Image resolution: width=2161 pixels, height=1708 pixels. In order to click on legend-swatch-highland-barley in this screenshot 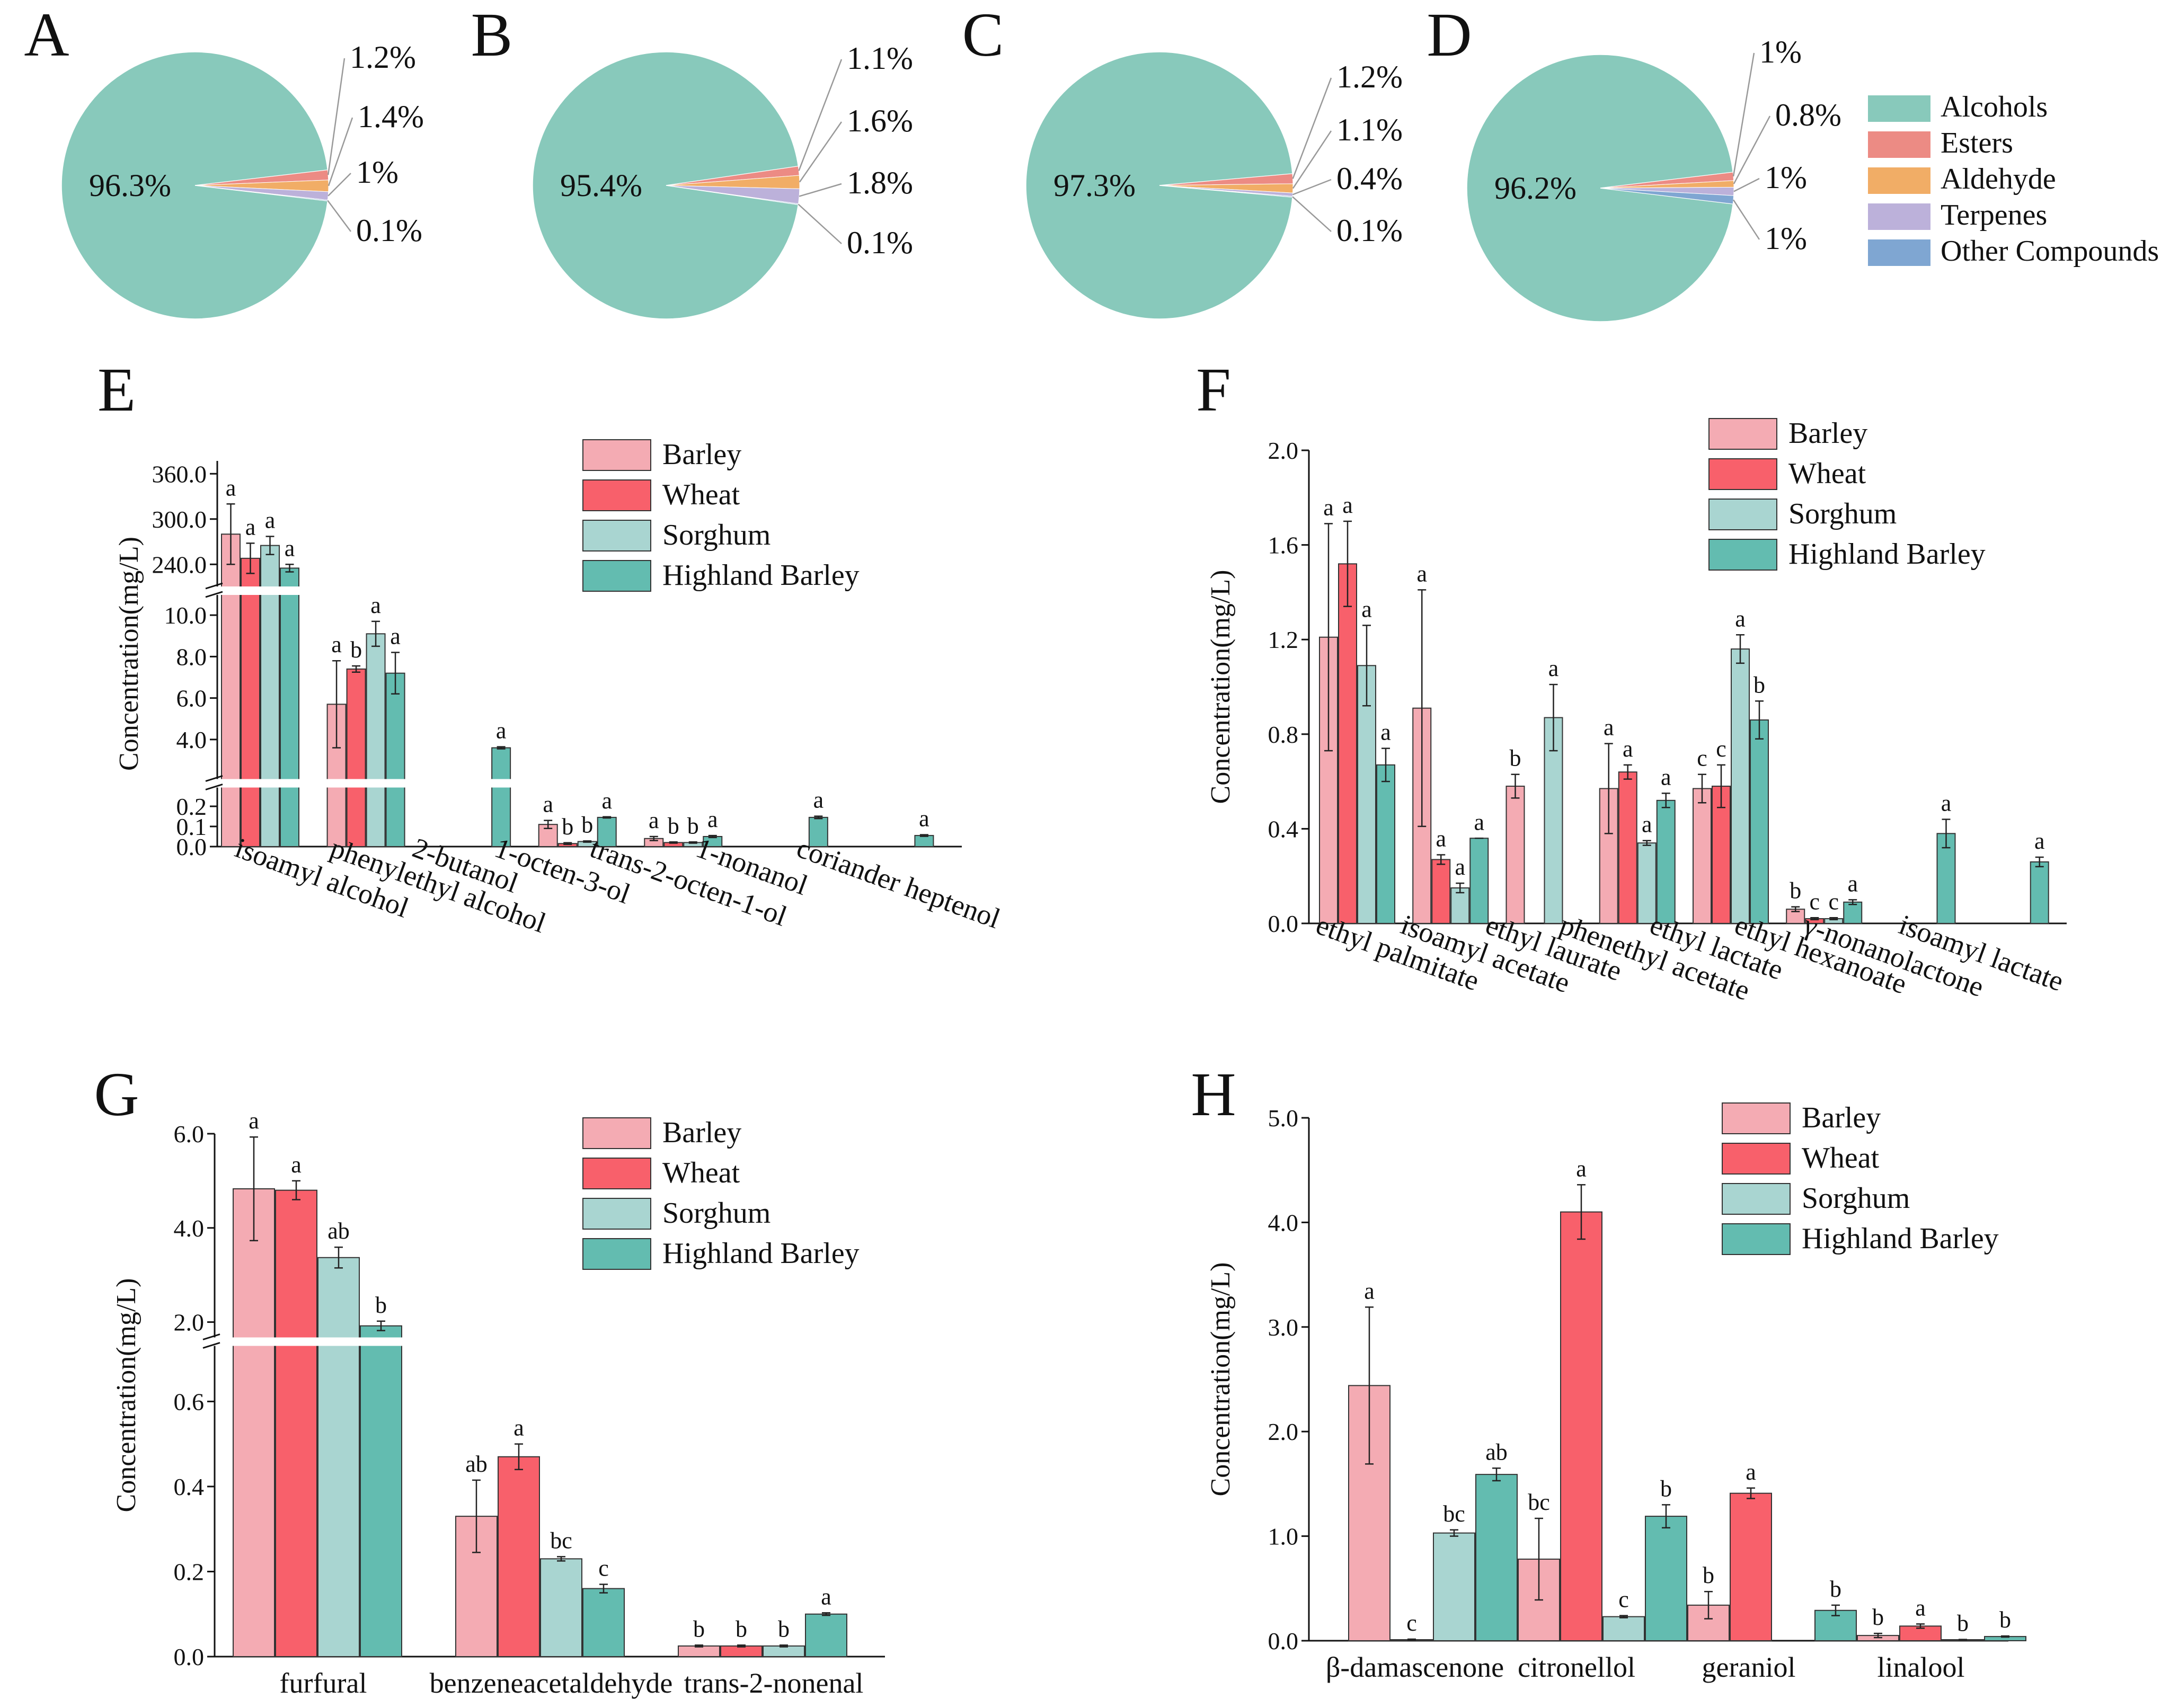, I will do `click(617, 1254)`.